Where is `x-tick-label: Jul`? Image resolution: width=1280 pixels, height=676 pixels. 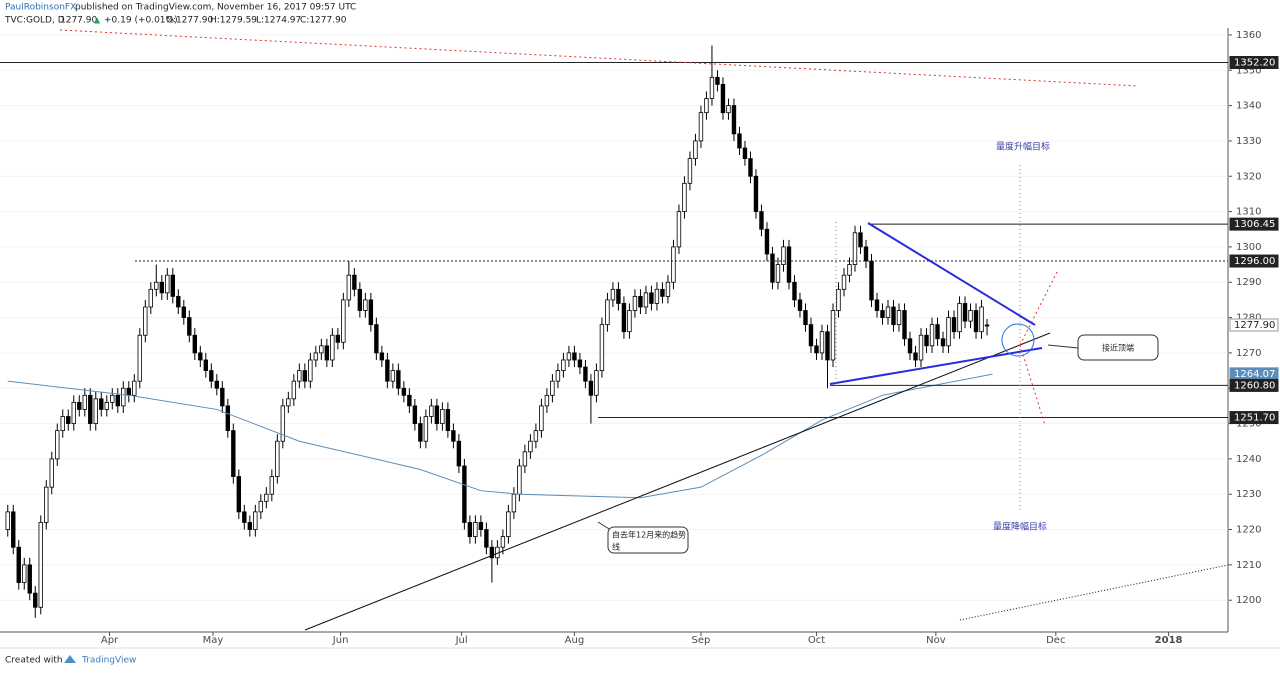 x-tick-label: Jul is located at coordinates (461, 640).